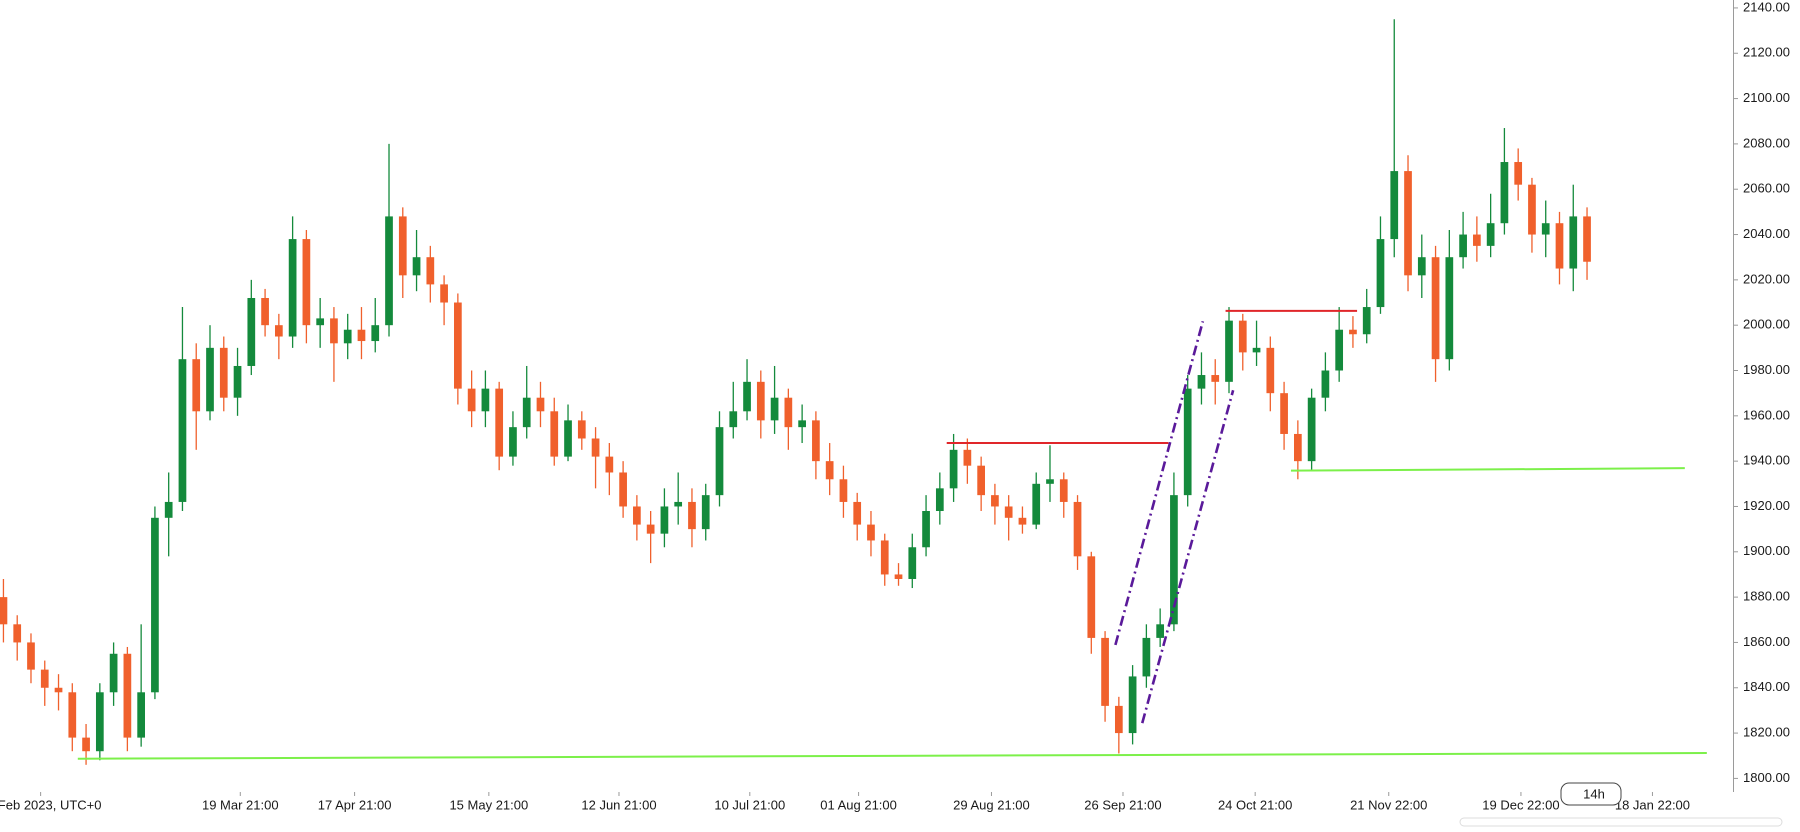 Image resolution: width=1800 pixels, height=832 pixels. Describe the element at coordinates (1652, 804) in the screenshot. I see `x-tick-label: 18 Jan 22:00` at that location.